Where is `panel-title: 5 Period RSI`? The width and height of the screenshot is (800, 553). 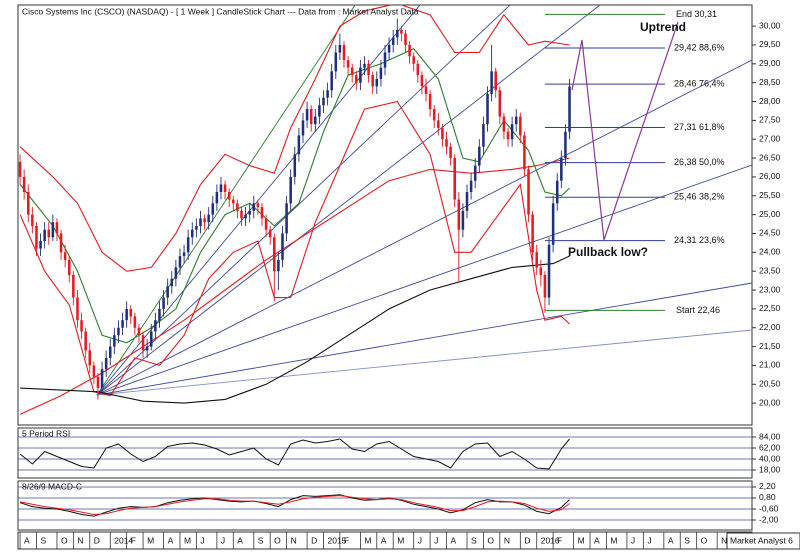
panel-title: 5 Period RSI is located at coordinates (46, 433).